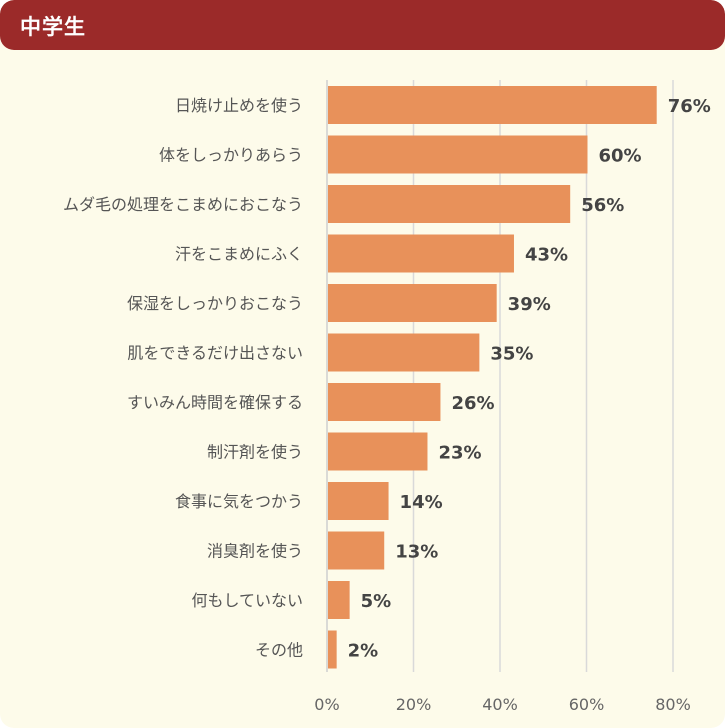 The width and height of the screenshot is (725, 728). Describe the element at coordinates (255, 551) in the screenshot. I see `category-label: 消臭剤を使う` at that location.